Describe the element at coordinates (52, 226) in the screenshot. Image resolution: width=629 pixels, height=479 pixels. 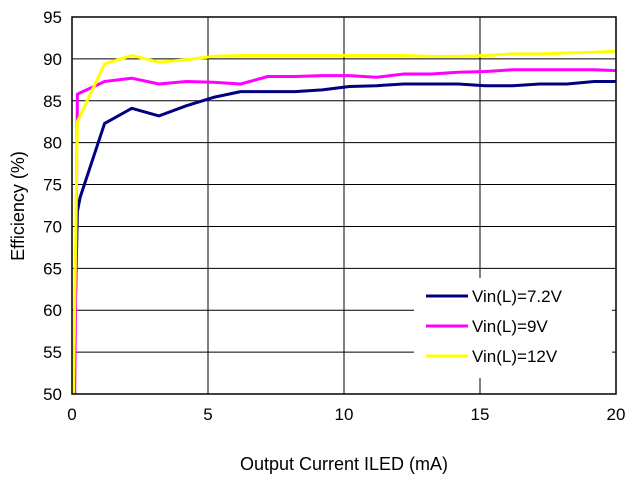
I see `y-tick-label: 70` at that location.